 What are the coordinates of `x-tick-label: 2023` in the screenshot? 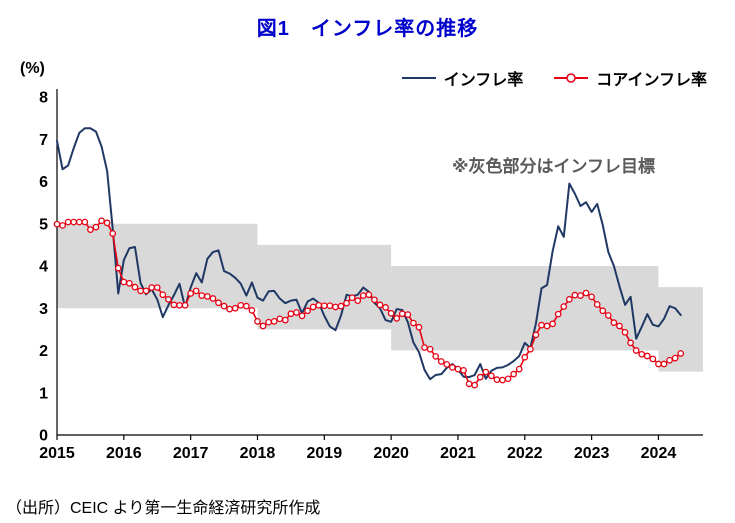 It's located at (592, 453).